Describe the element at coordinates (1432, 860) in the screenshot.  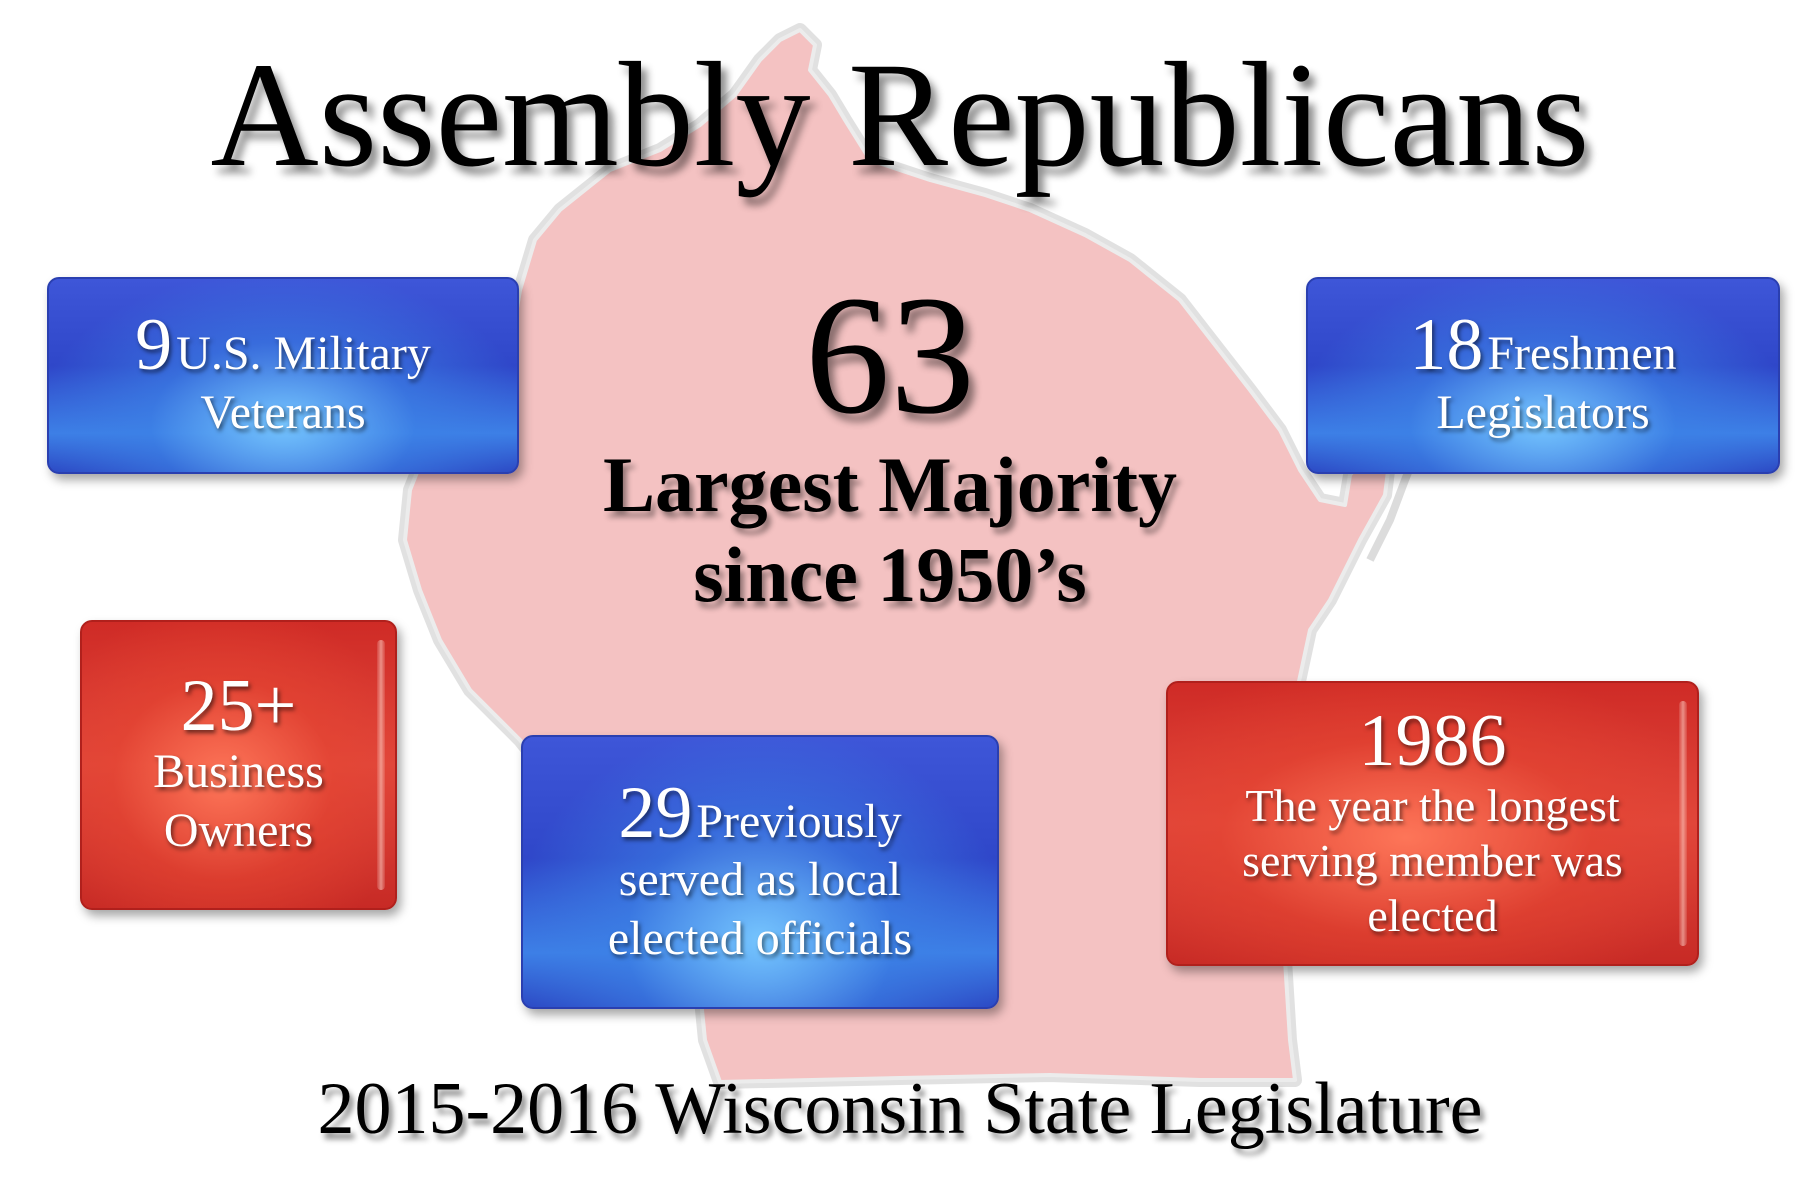
I see `longest-label2: serving member was` at that location.